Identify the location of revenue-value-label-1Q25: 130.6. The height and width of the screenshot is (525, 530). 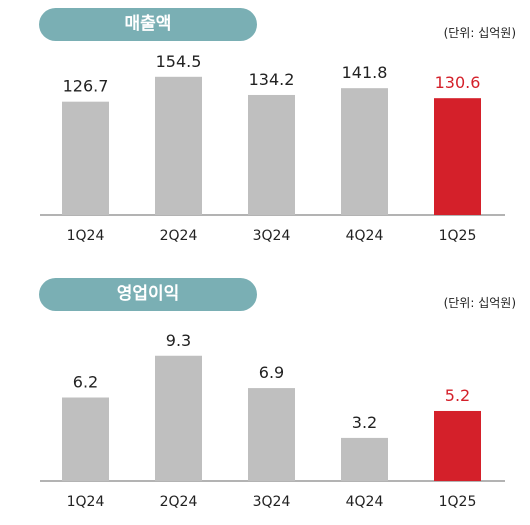
(458, 82).